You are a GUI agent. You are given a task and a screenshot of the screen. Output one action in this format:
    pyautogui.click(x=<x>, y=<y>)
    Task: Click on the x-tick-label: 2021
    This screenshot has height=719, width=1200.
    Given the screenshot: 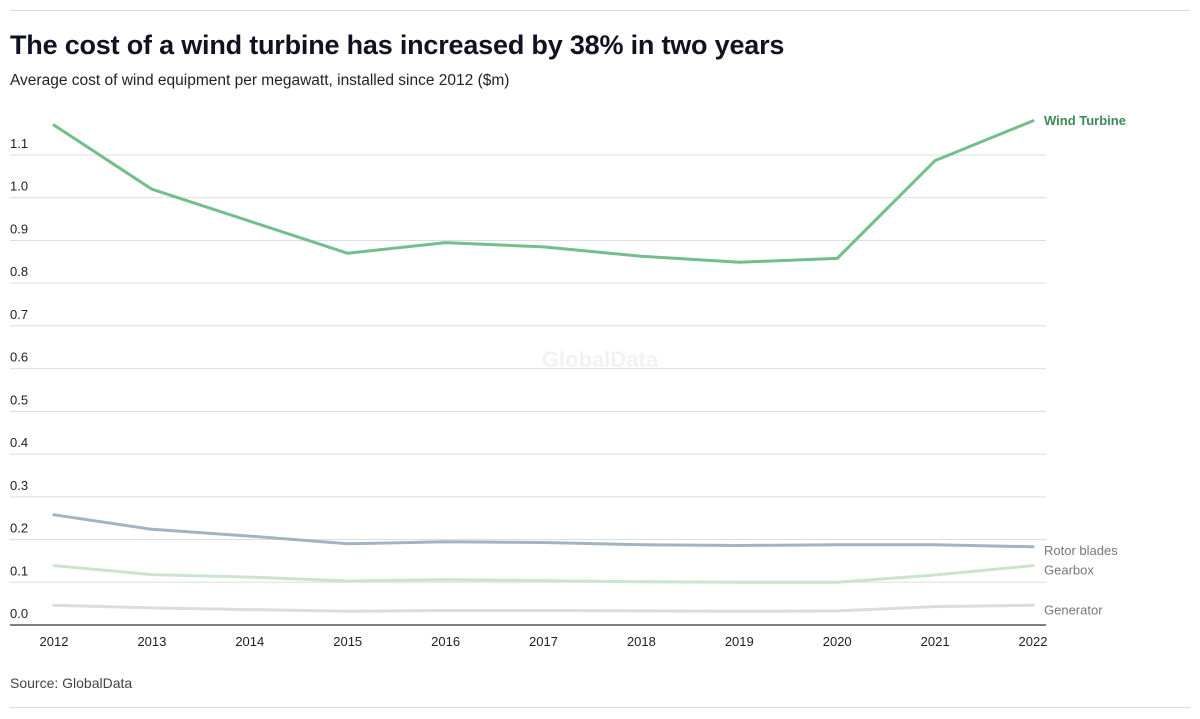 What is the action you would take?
    pyautogui.click(x=935, y=641)
    